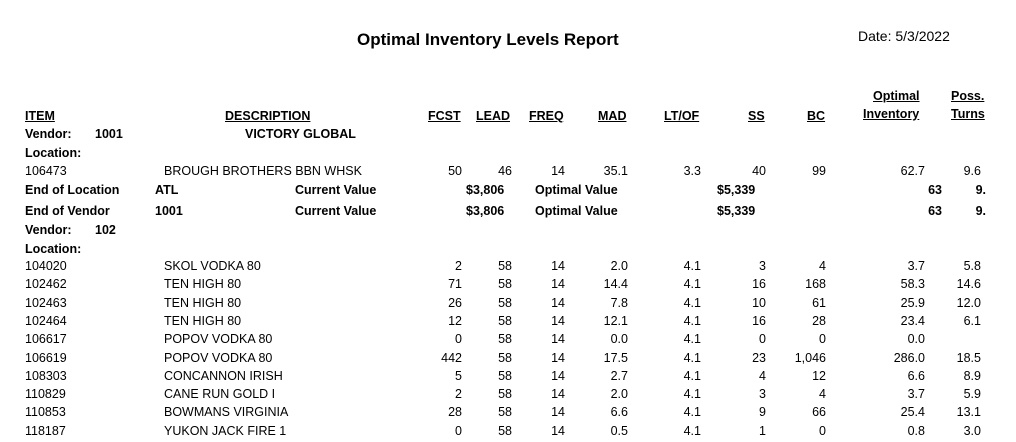  Describe the element at coordinates (226, 412) in the screenshot. I see `item-description: BOWMANS VIRGINIA` at that location.